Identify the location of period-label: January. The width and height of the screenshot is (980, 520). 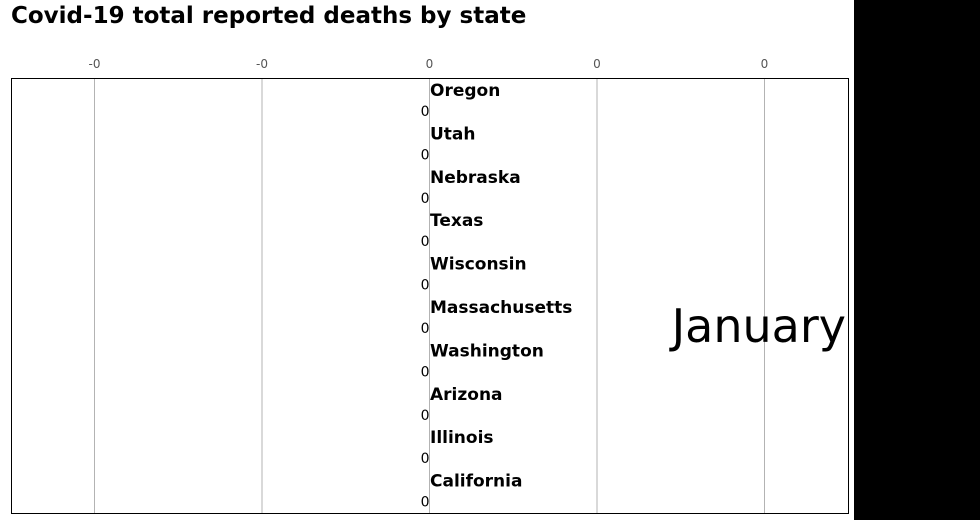
(757, 326).